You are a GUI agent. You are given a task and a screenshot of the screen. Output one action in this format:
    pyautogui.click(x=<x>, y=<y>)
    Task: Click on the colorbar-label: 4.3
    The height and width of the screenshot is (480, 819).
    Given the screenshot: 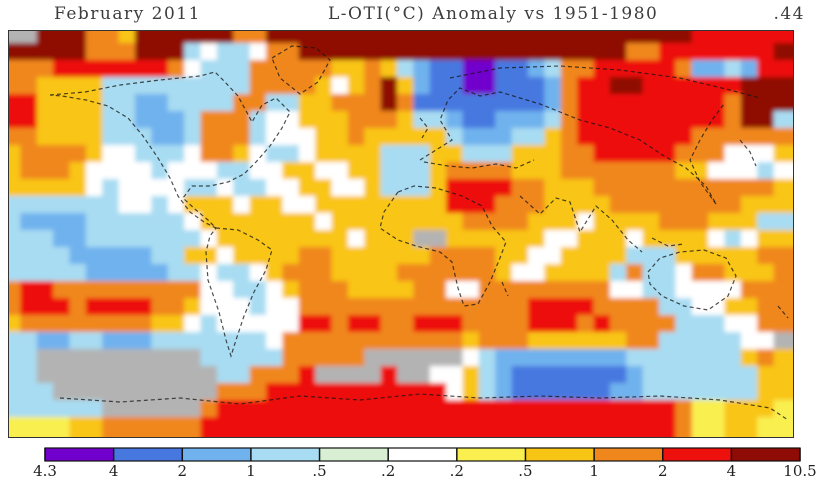 What is the action you would take?
    pyautogui.click(x=45, y=471)
    